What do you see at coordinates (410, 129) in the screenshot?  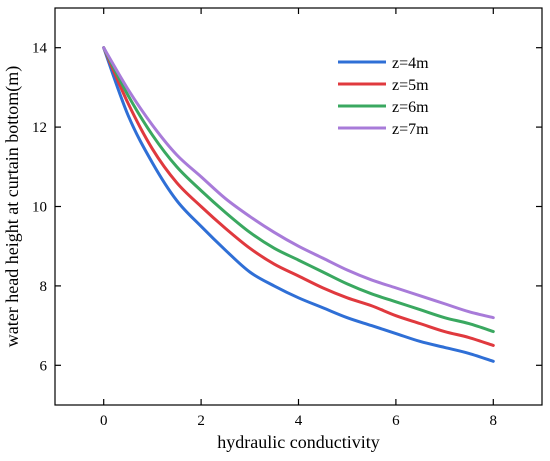 I see `legend-label-4: z=7m` at bounding box center [410, 129].